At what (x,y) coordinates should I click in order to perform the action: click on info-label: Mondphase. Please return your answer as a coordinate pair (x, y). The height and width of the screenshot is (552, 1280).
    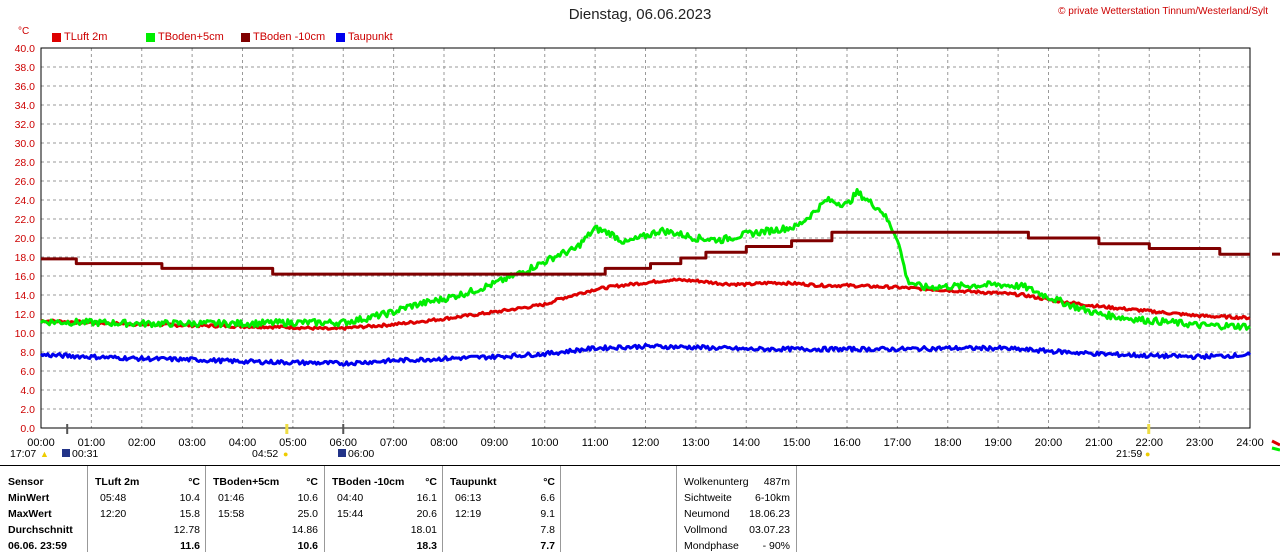
    Looking at the image, I should click on (711, 546).